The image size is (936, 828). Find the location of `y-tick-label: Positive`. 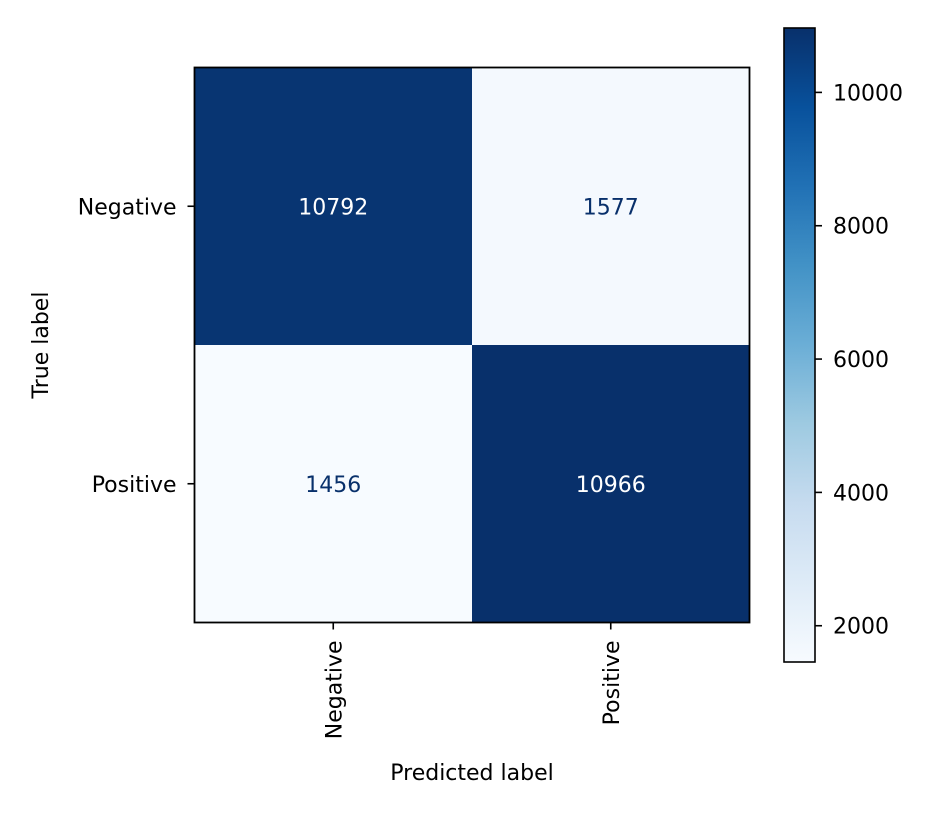

y-tick-label: Positive is located at coordinates (134, 485).